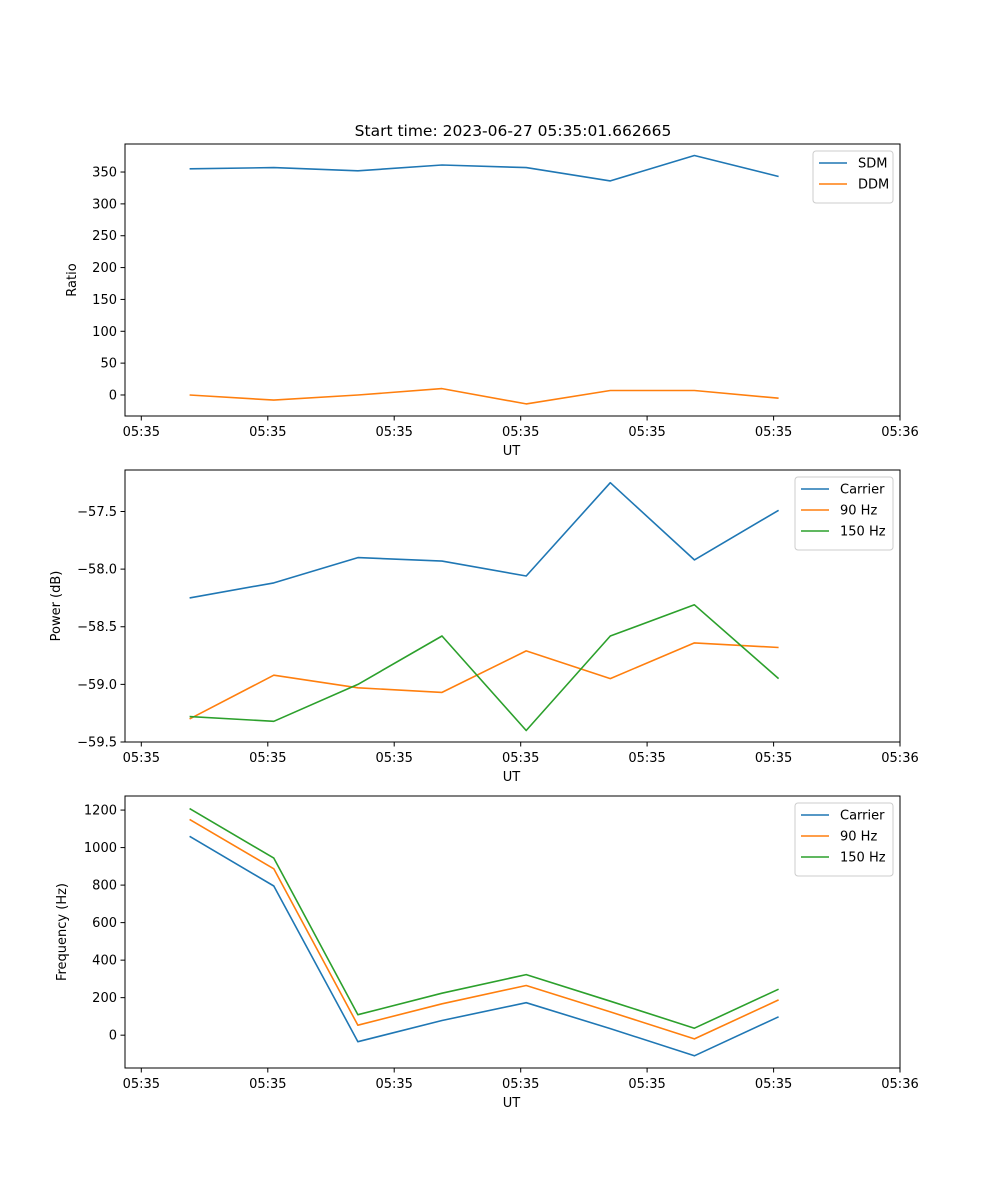 Image resolution: width=1000 pixels, height=1200 pixels. What do you see at coordinates (104, 332) in the screenshot?
I see `y-tick-label: 100` at bounding box center [104, 332].